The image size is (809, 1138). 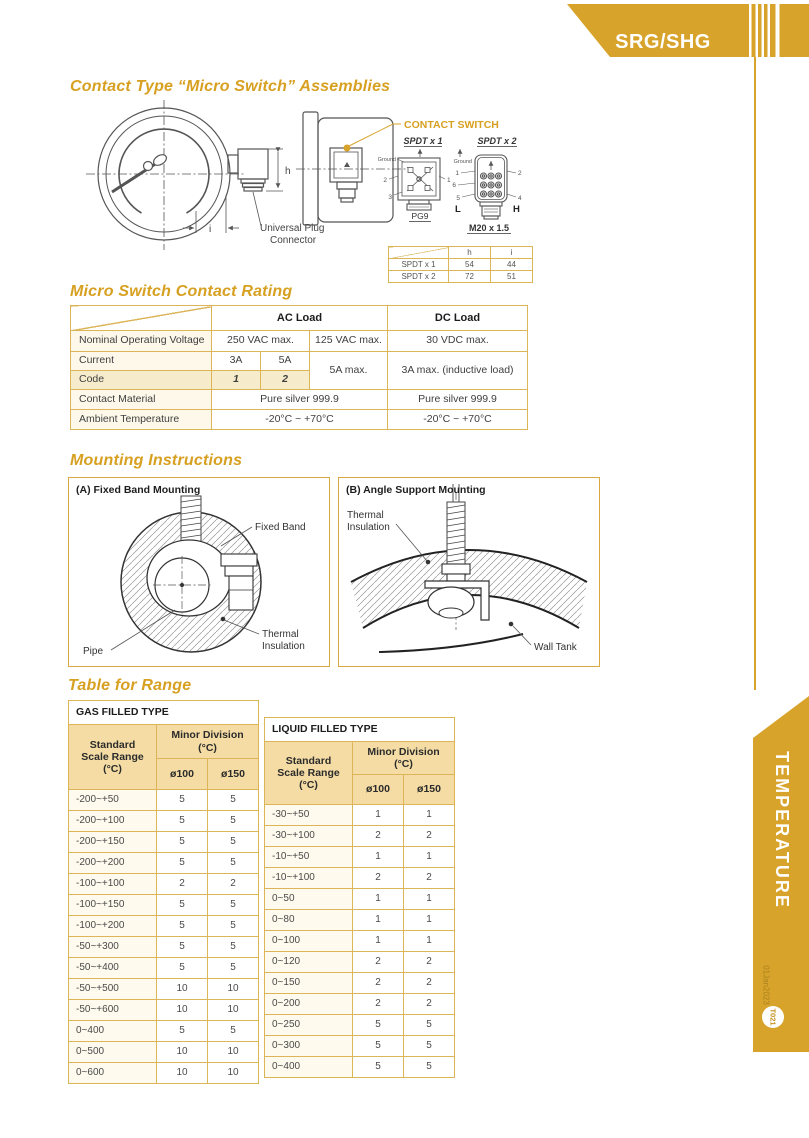 I want to click on range-cell: 0~100, so click(x=308, y=941).